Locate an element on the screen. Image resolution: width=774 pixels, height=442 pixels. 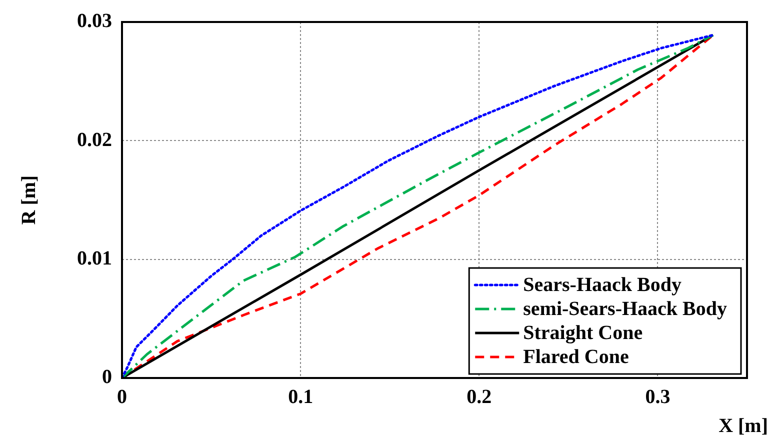
y-tick-label: 0.01 is located at coordinates (94, 259).